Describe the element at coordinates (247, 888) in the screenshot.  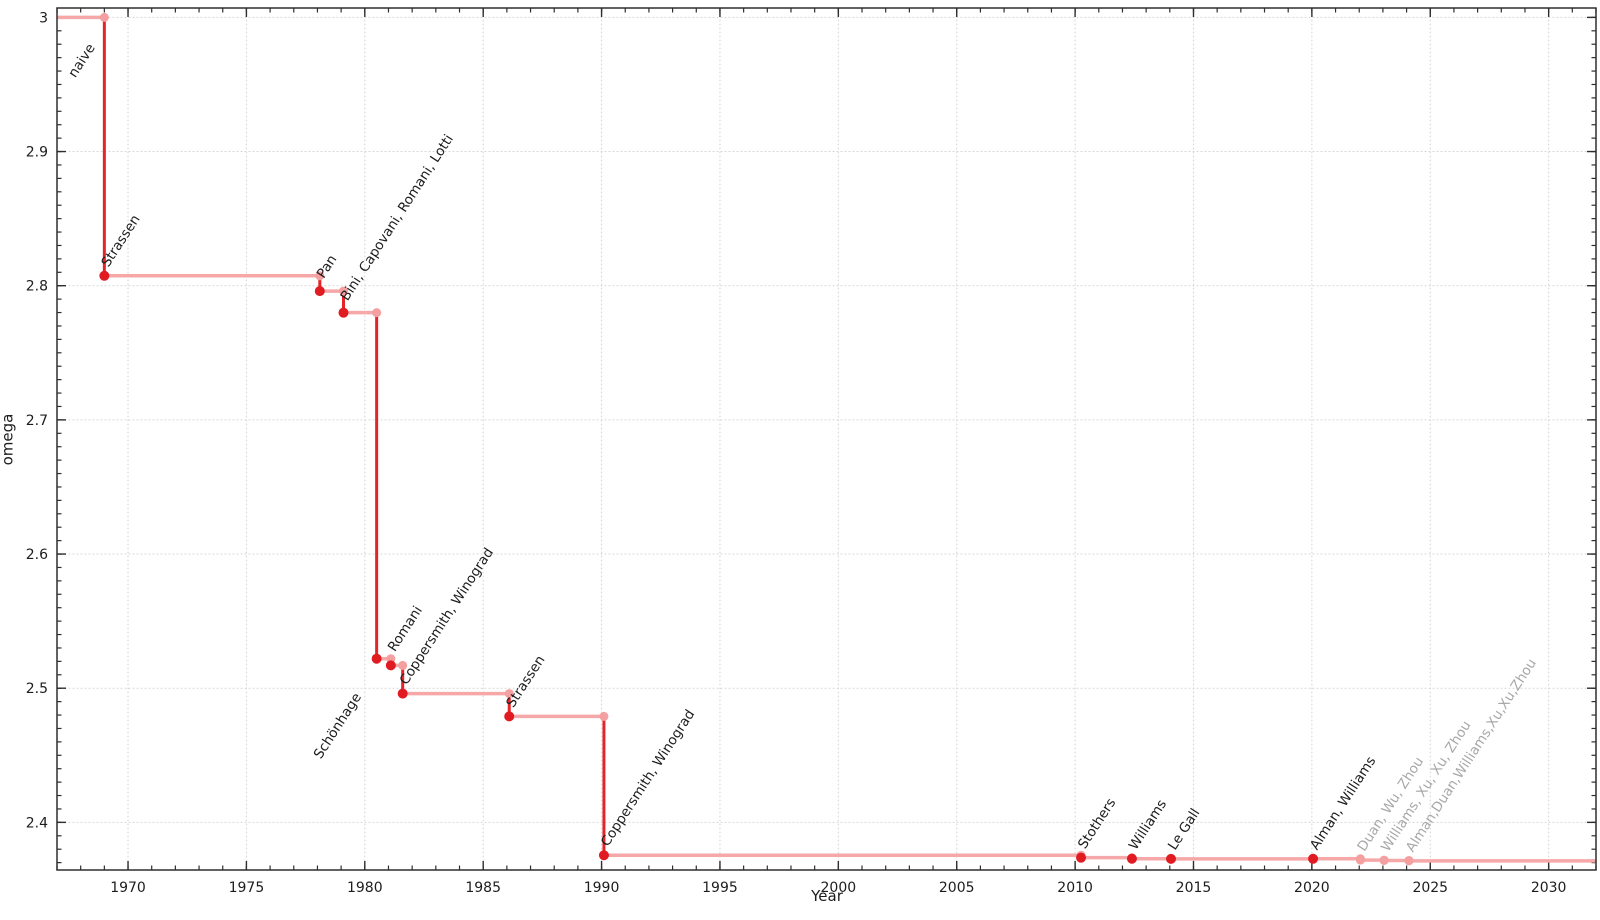
I see `x-tick-label: 1975` at that location.